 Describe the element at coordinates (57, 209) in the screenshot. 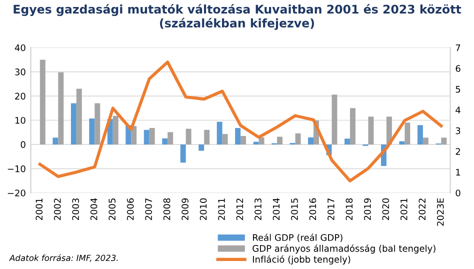

I see `x-tick-label: 2002` at that location.